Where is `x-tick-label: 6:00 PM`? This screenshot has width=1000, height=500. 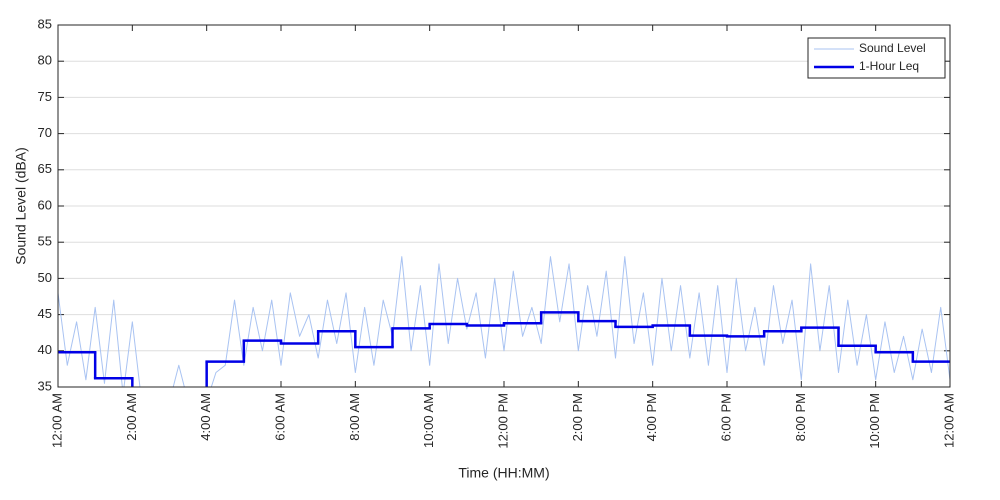 x-tick-label: 6:00 PM is located at coordinates (725, 417).